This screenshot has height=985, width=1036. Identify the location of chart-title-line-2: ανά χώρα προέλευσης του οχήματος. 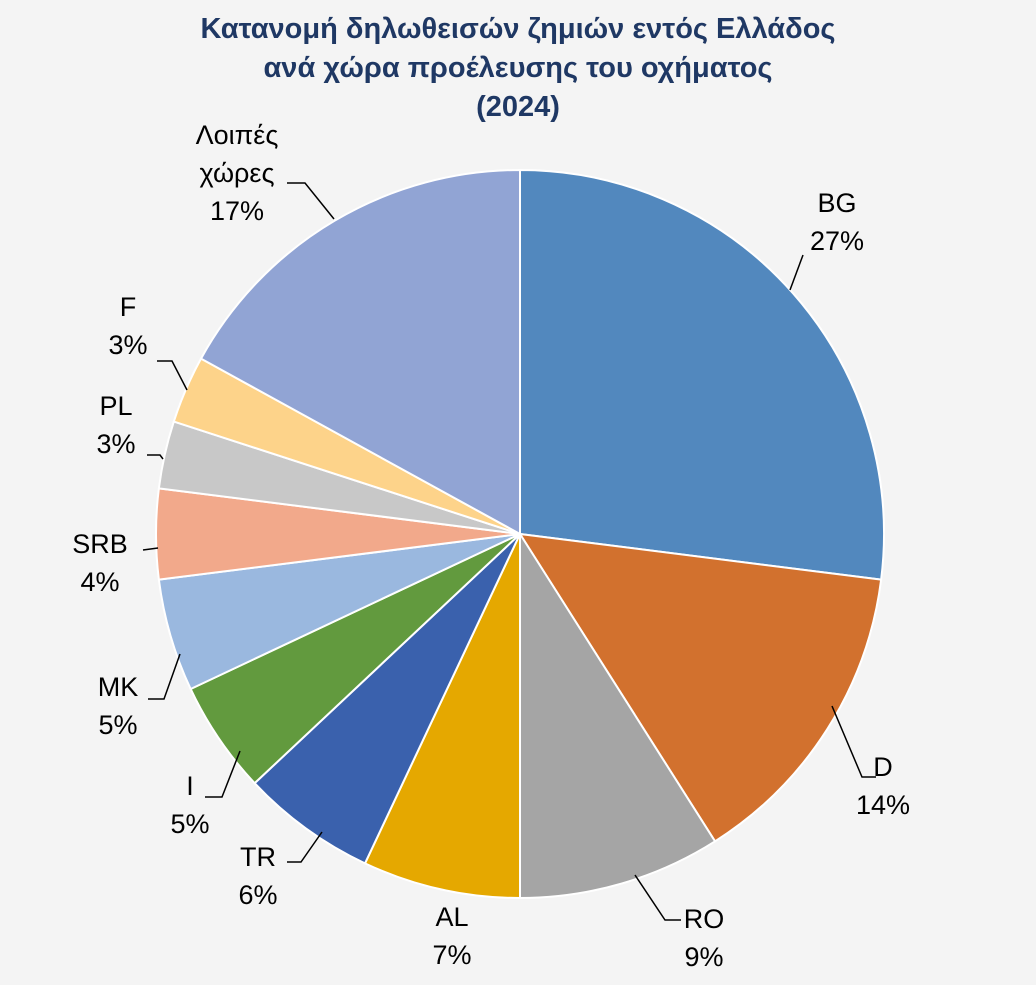
(518, 68).